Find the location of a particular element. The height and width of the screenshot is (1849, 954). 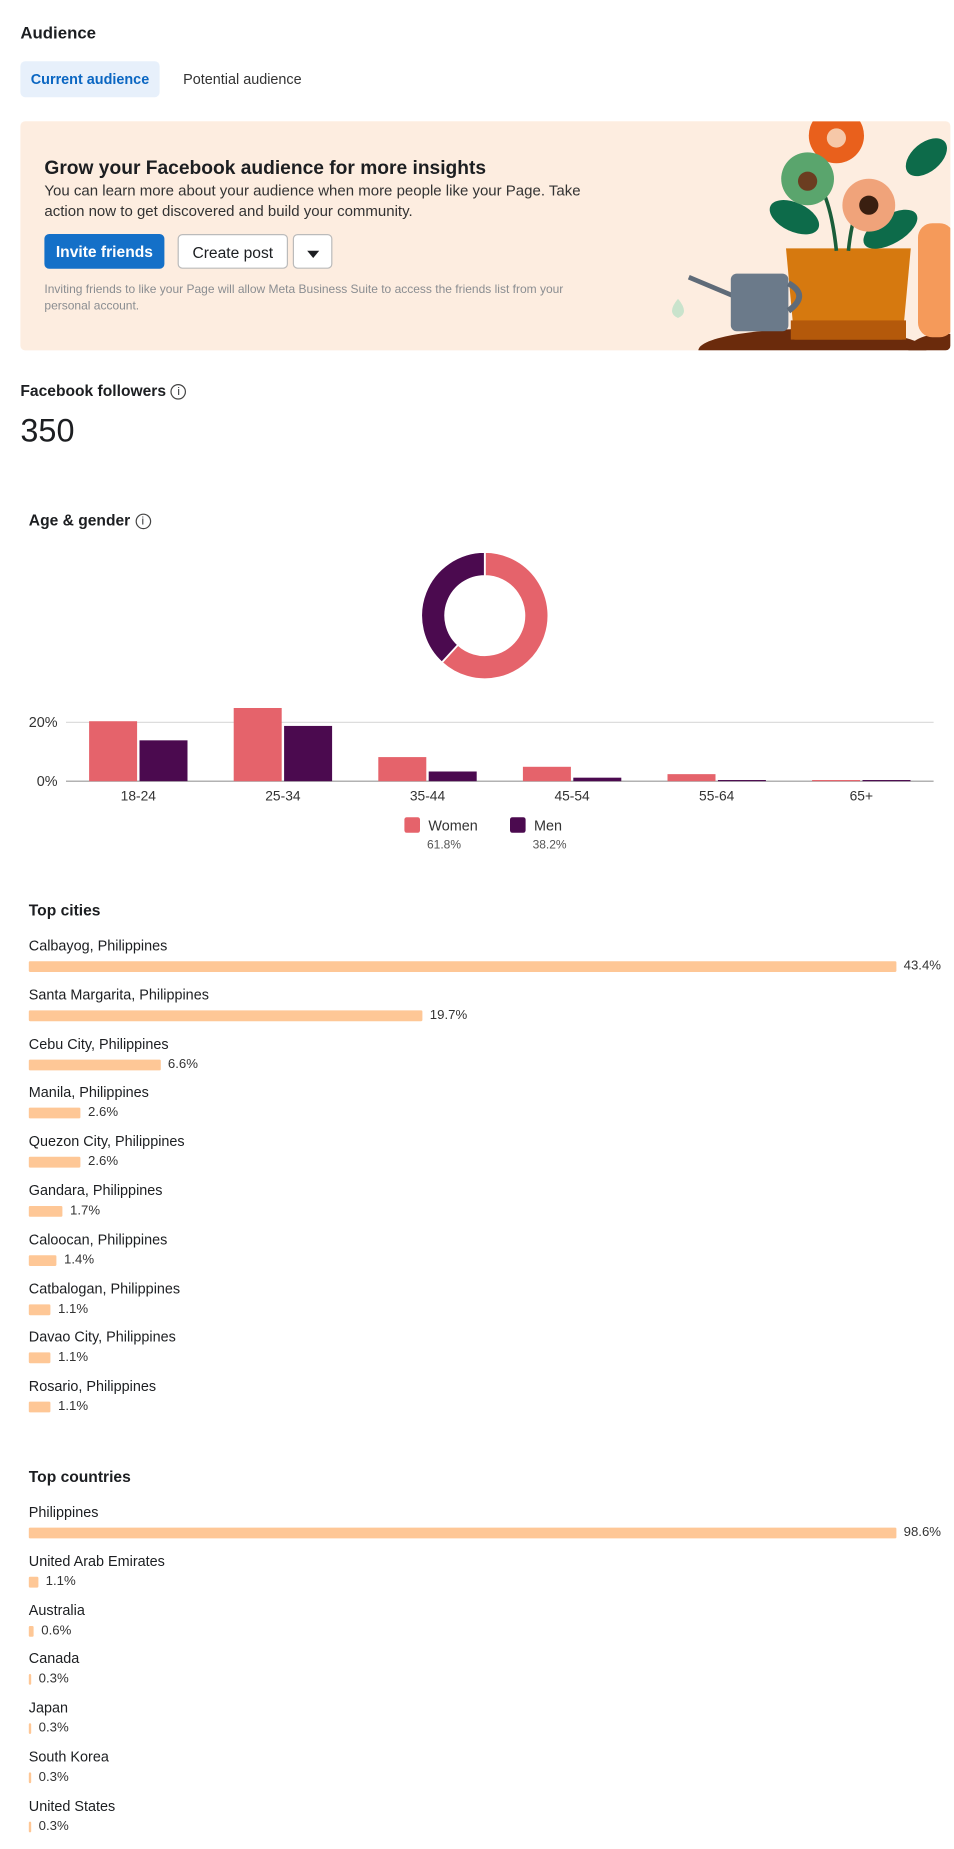

create-post-button: Create post is located at coordinates (232, 251).